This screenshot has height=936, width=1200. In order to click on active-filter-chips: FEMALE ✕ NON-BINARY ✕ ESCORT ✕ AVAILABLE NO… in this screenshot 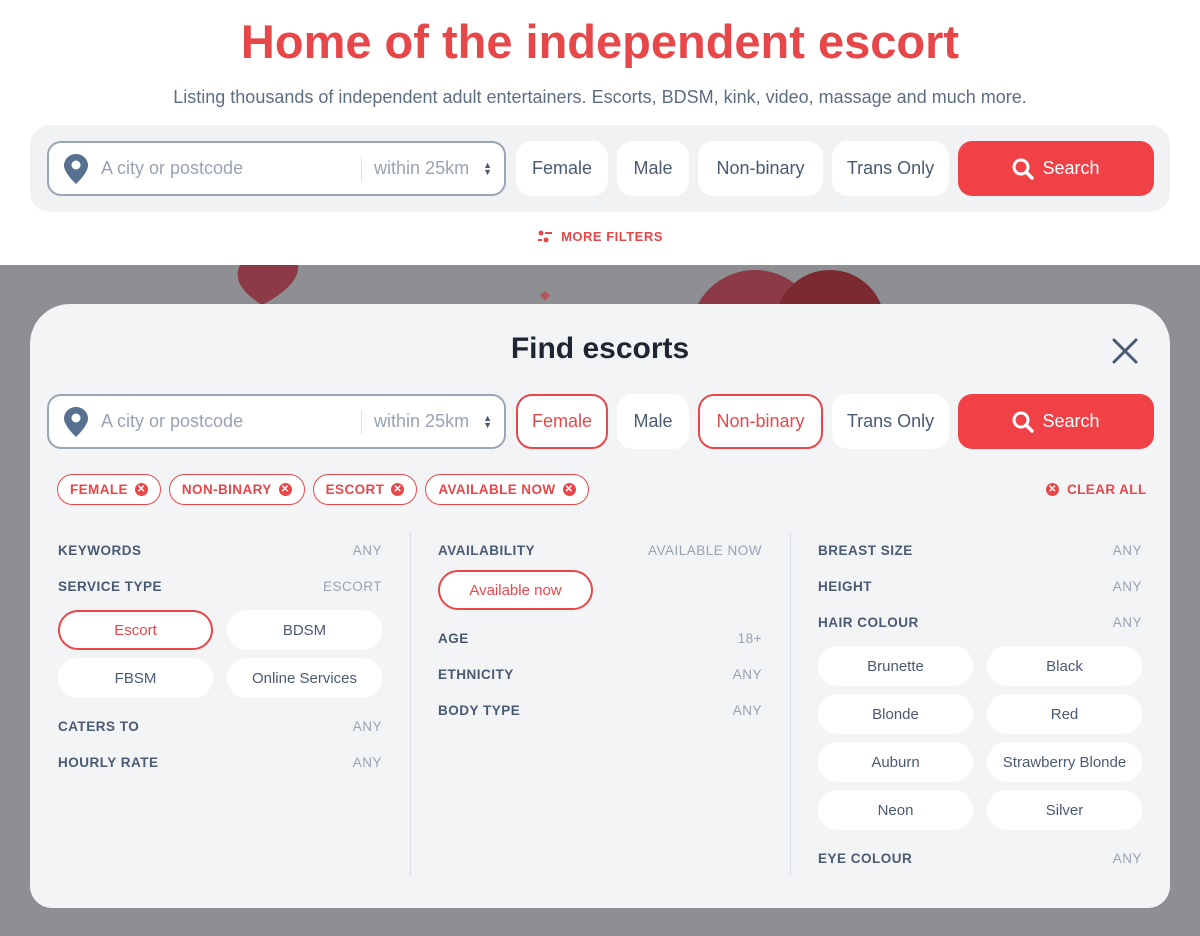, I will do `click(323, 489)`.